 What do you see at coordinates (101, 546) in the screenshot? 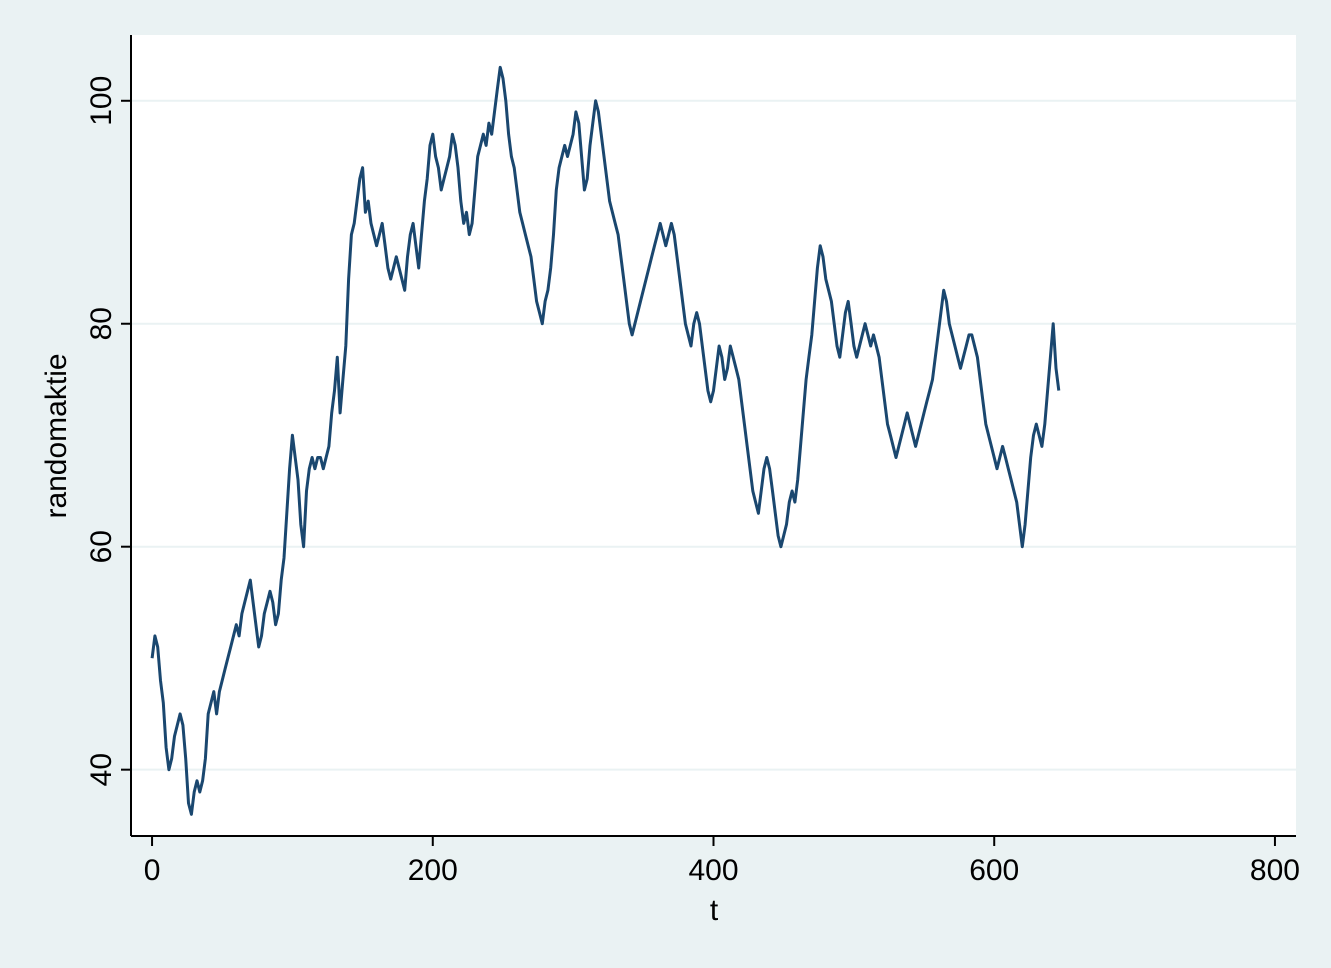
I see `y-tick-label: 60` at bounding box center [101, 546].